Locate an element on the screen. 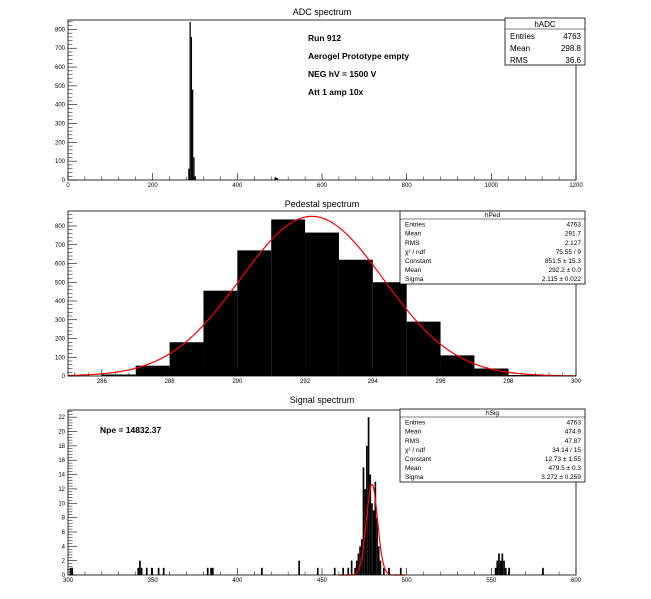 This screenshot has width=651, height=599. annotation-text: NEG hV = 1500 V is located at coordinates (342, 74).